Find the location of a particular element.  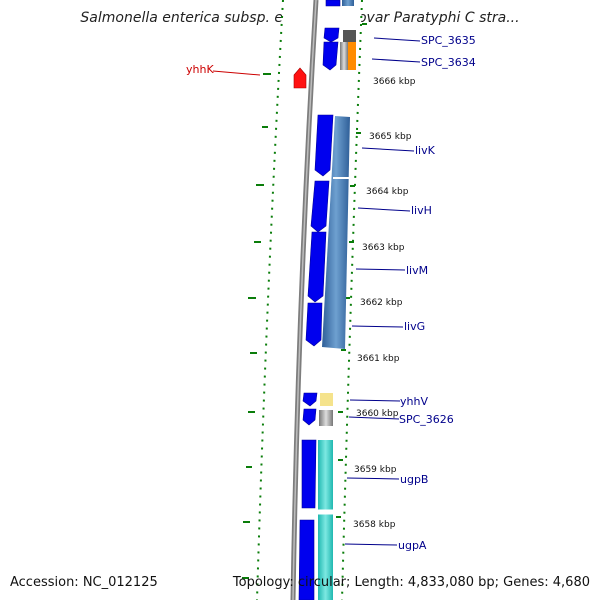

cds-spc3626 is located at coordinates (309, 417).